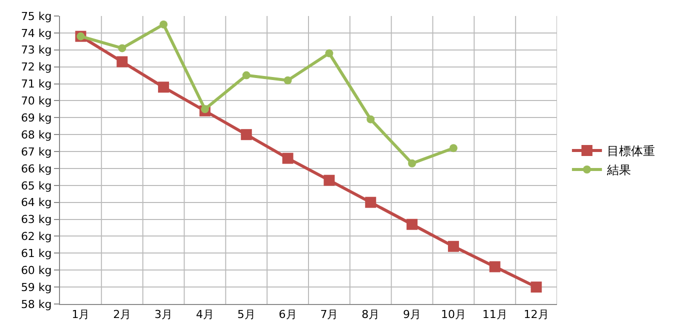 This screenshot has height=334, width=677. What do you see at coordinates (36, 169) in the screenshot?
I see `y-tick-label: 66 kg` at bounding box center [36, 169].